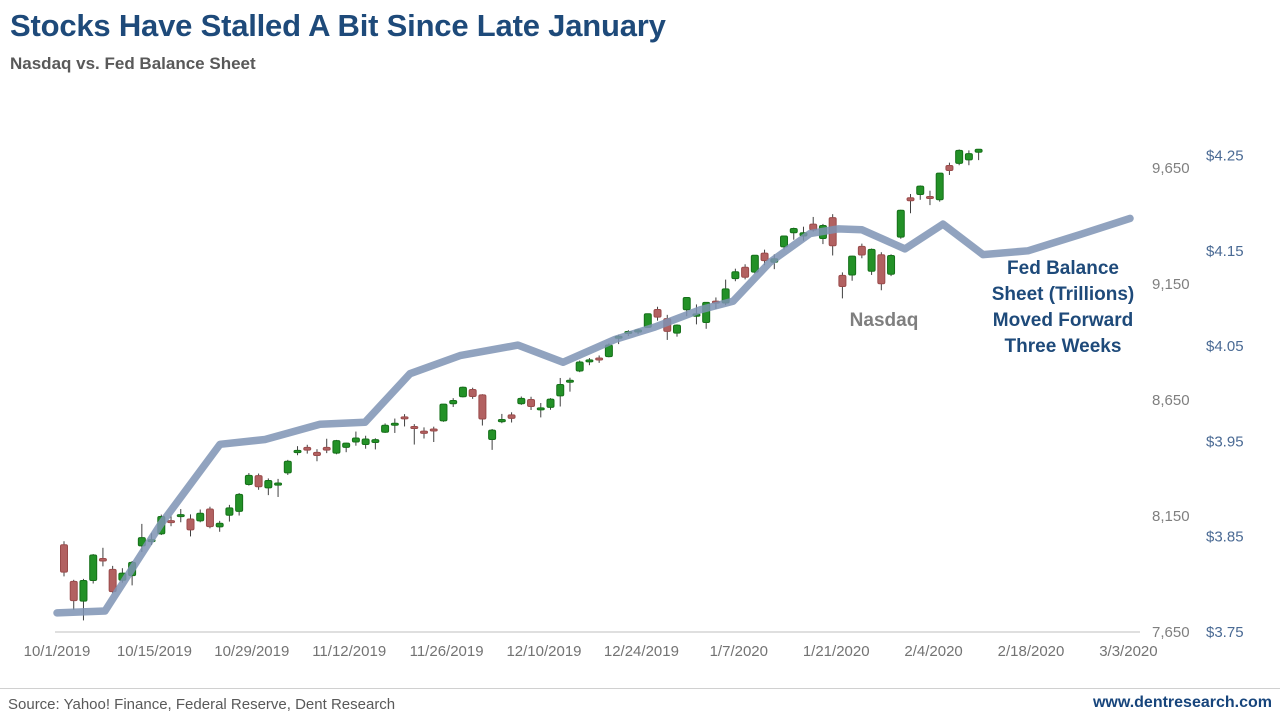  I want to click on fed-axis-label: $3.95, so click(1225, 441).